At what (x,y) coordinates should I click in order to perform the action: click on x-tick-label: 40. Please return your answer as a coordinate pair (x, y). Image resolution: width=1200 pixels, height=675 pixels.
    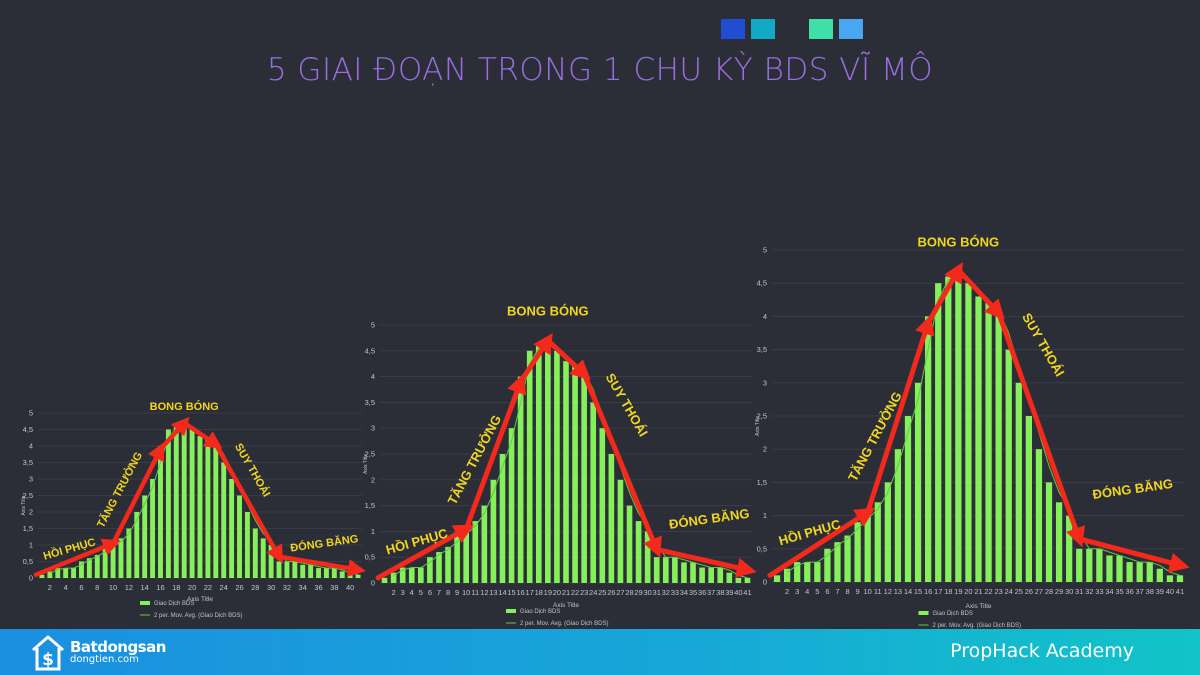
    Looking at the image, I should click on (1170, 591).